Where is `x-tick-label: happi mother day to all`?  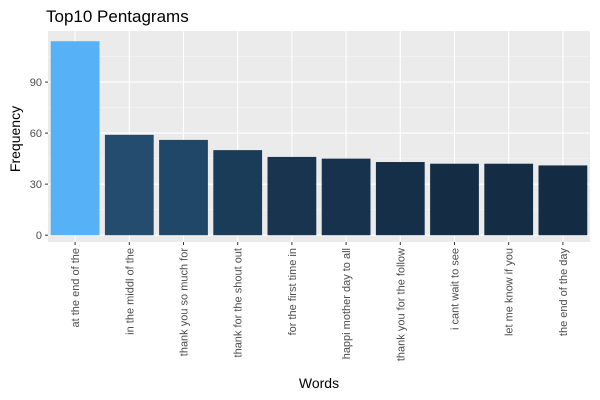
x-tick-label: happi mother day to all is located at coordinates (347, 303).